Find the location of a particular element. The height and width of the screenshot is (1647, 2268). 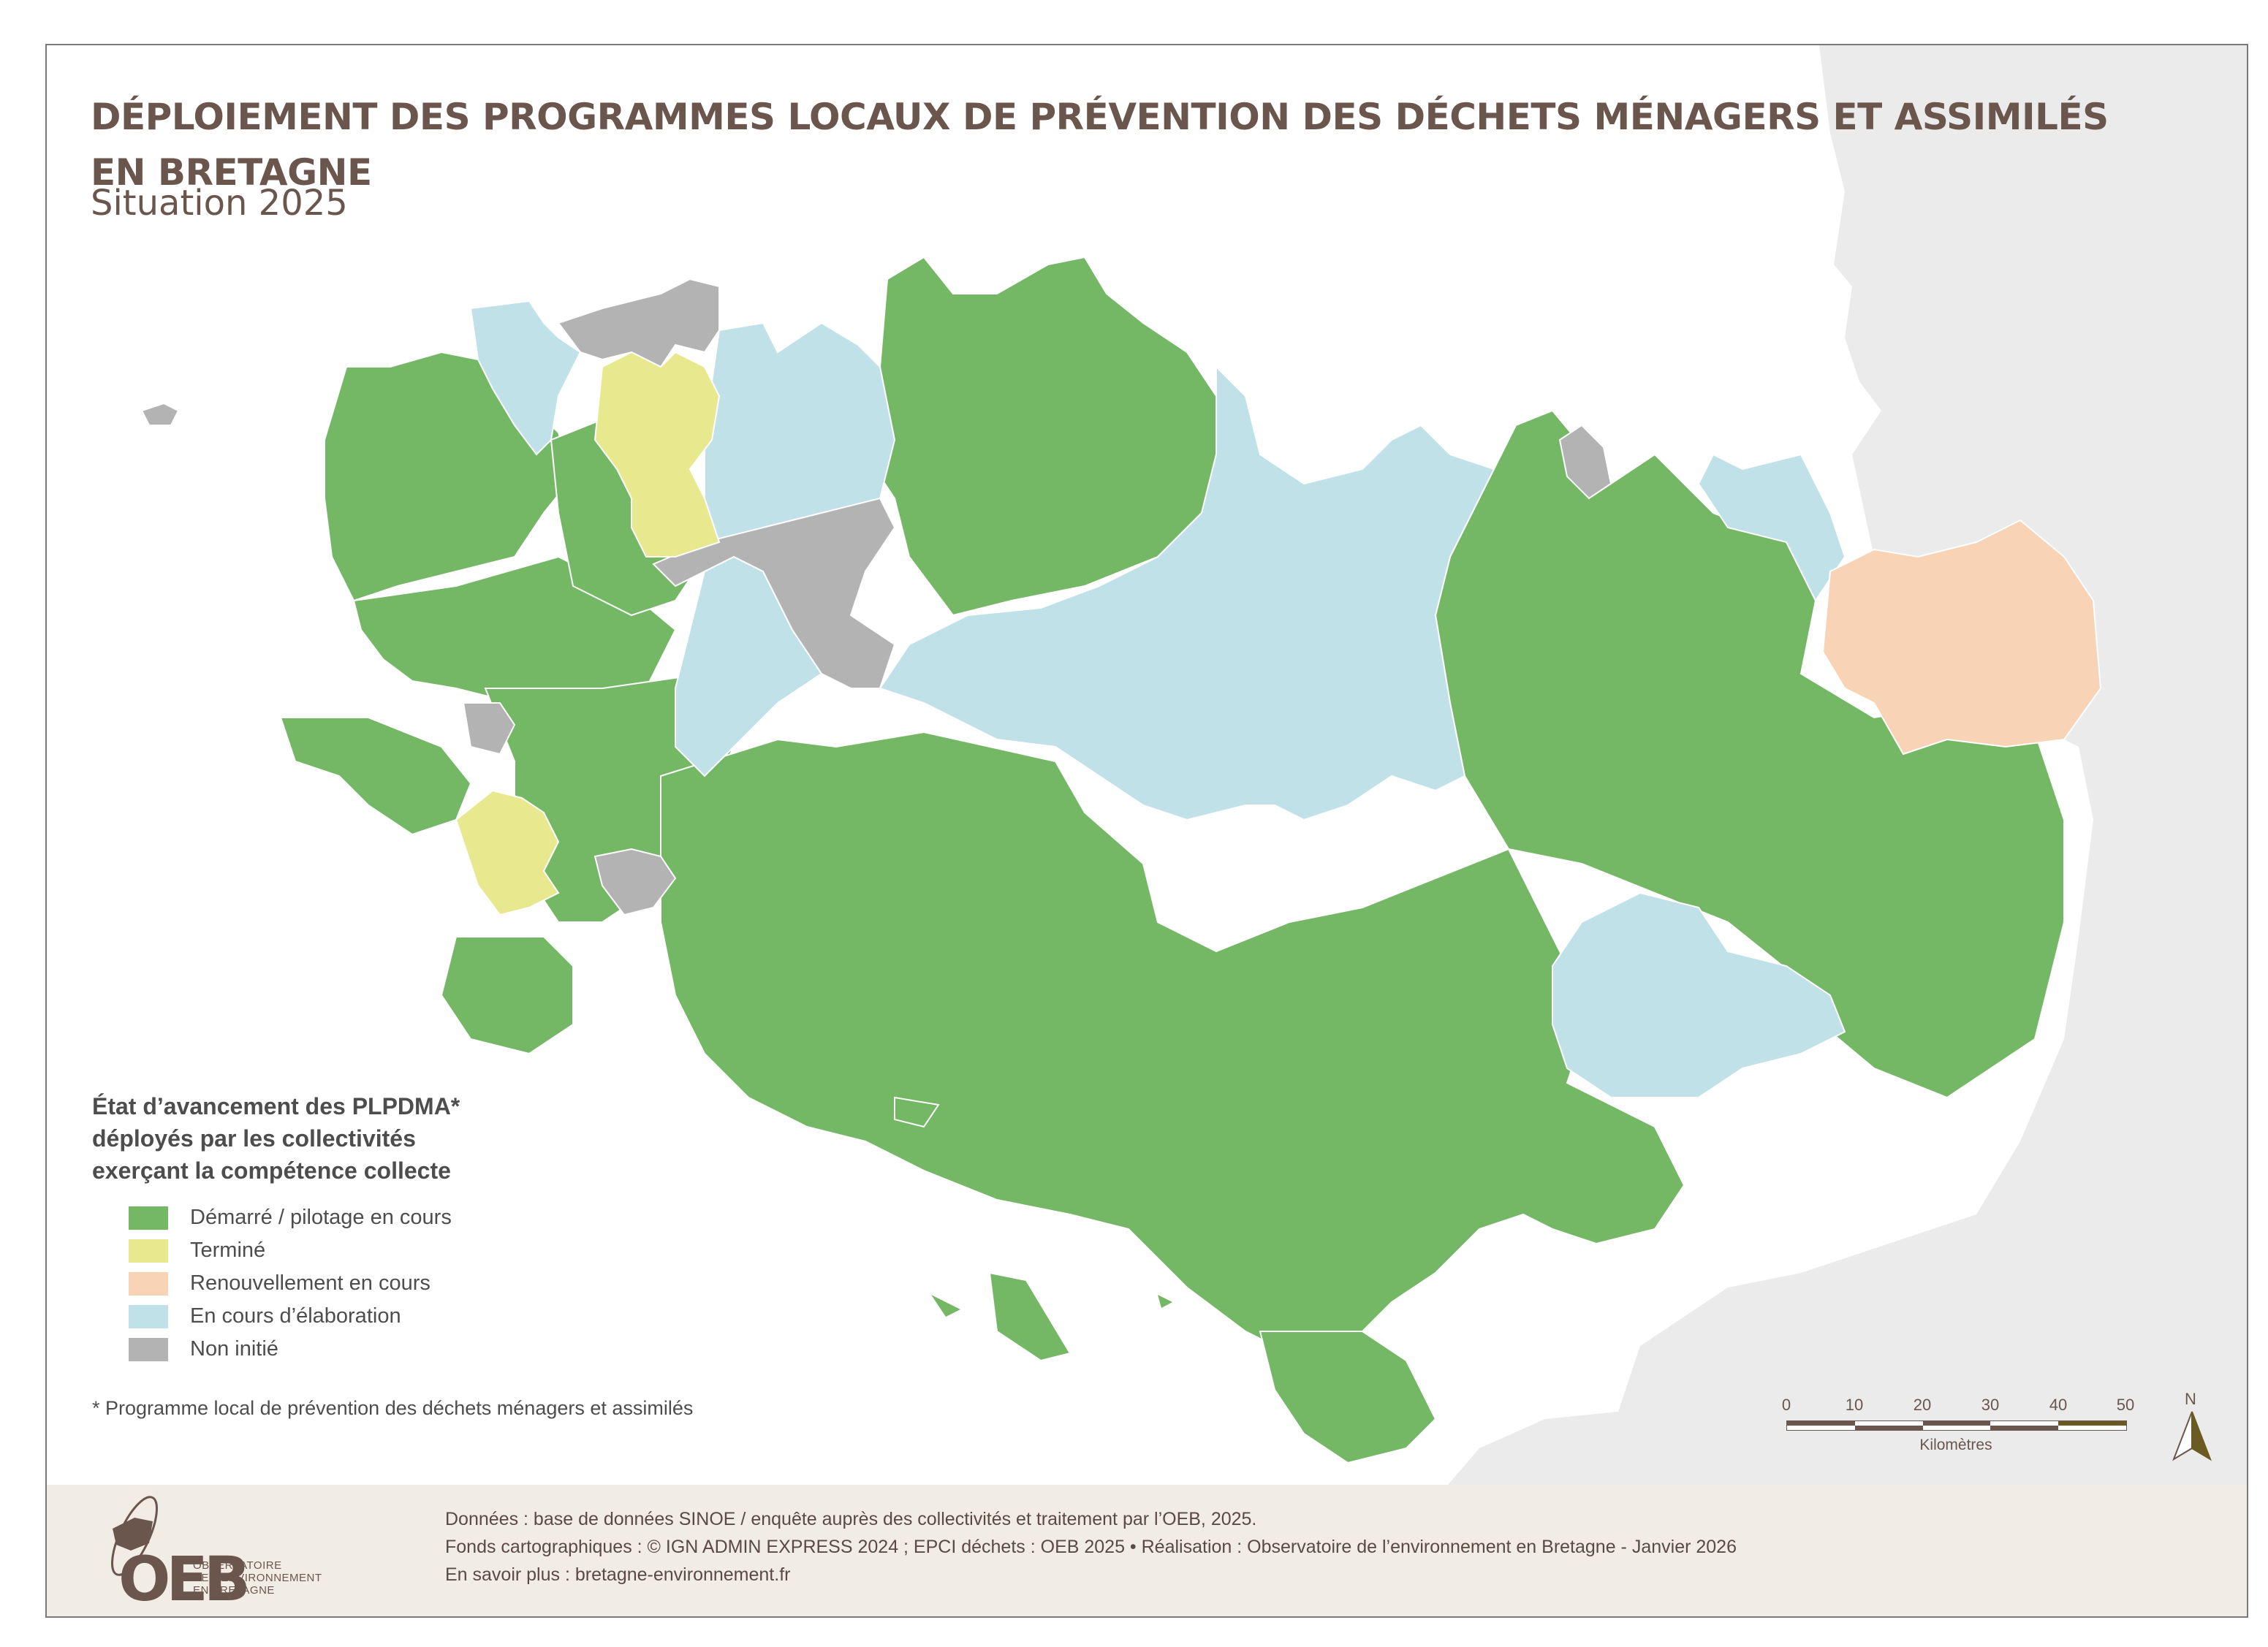

page-subtitle: Situation 2025 is located at coordinates (219, 203).